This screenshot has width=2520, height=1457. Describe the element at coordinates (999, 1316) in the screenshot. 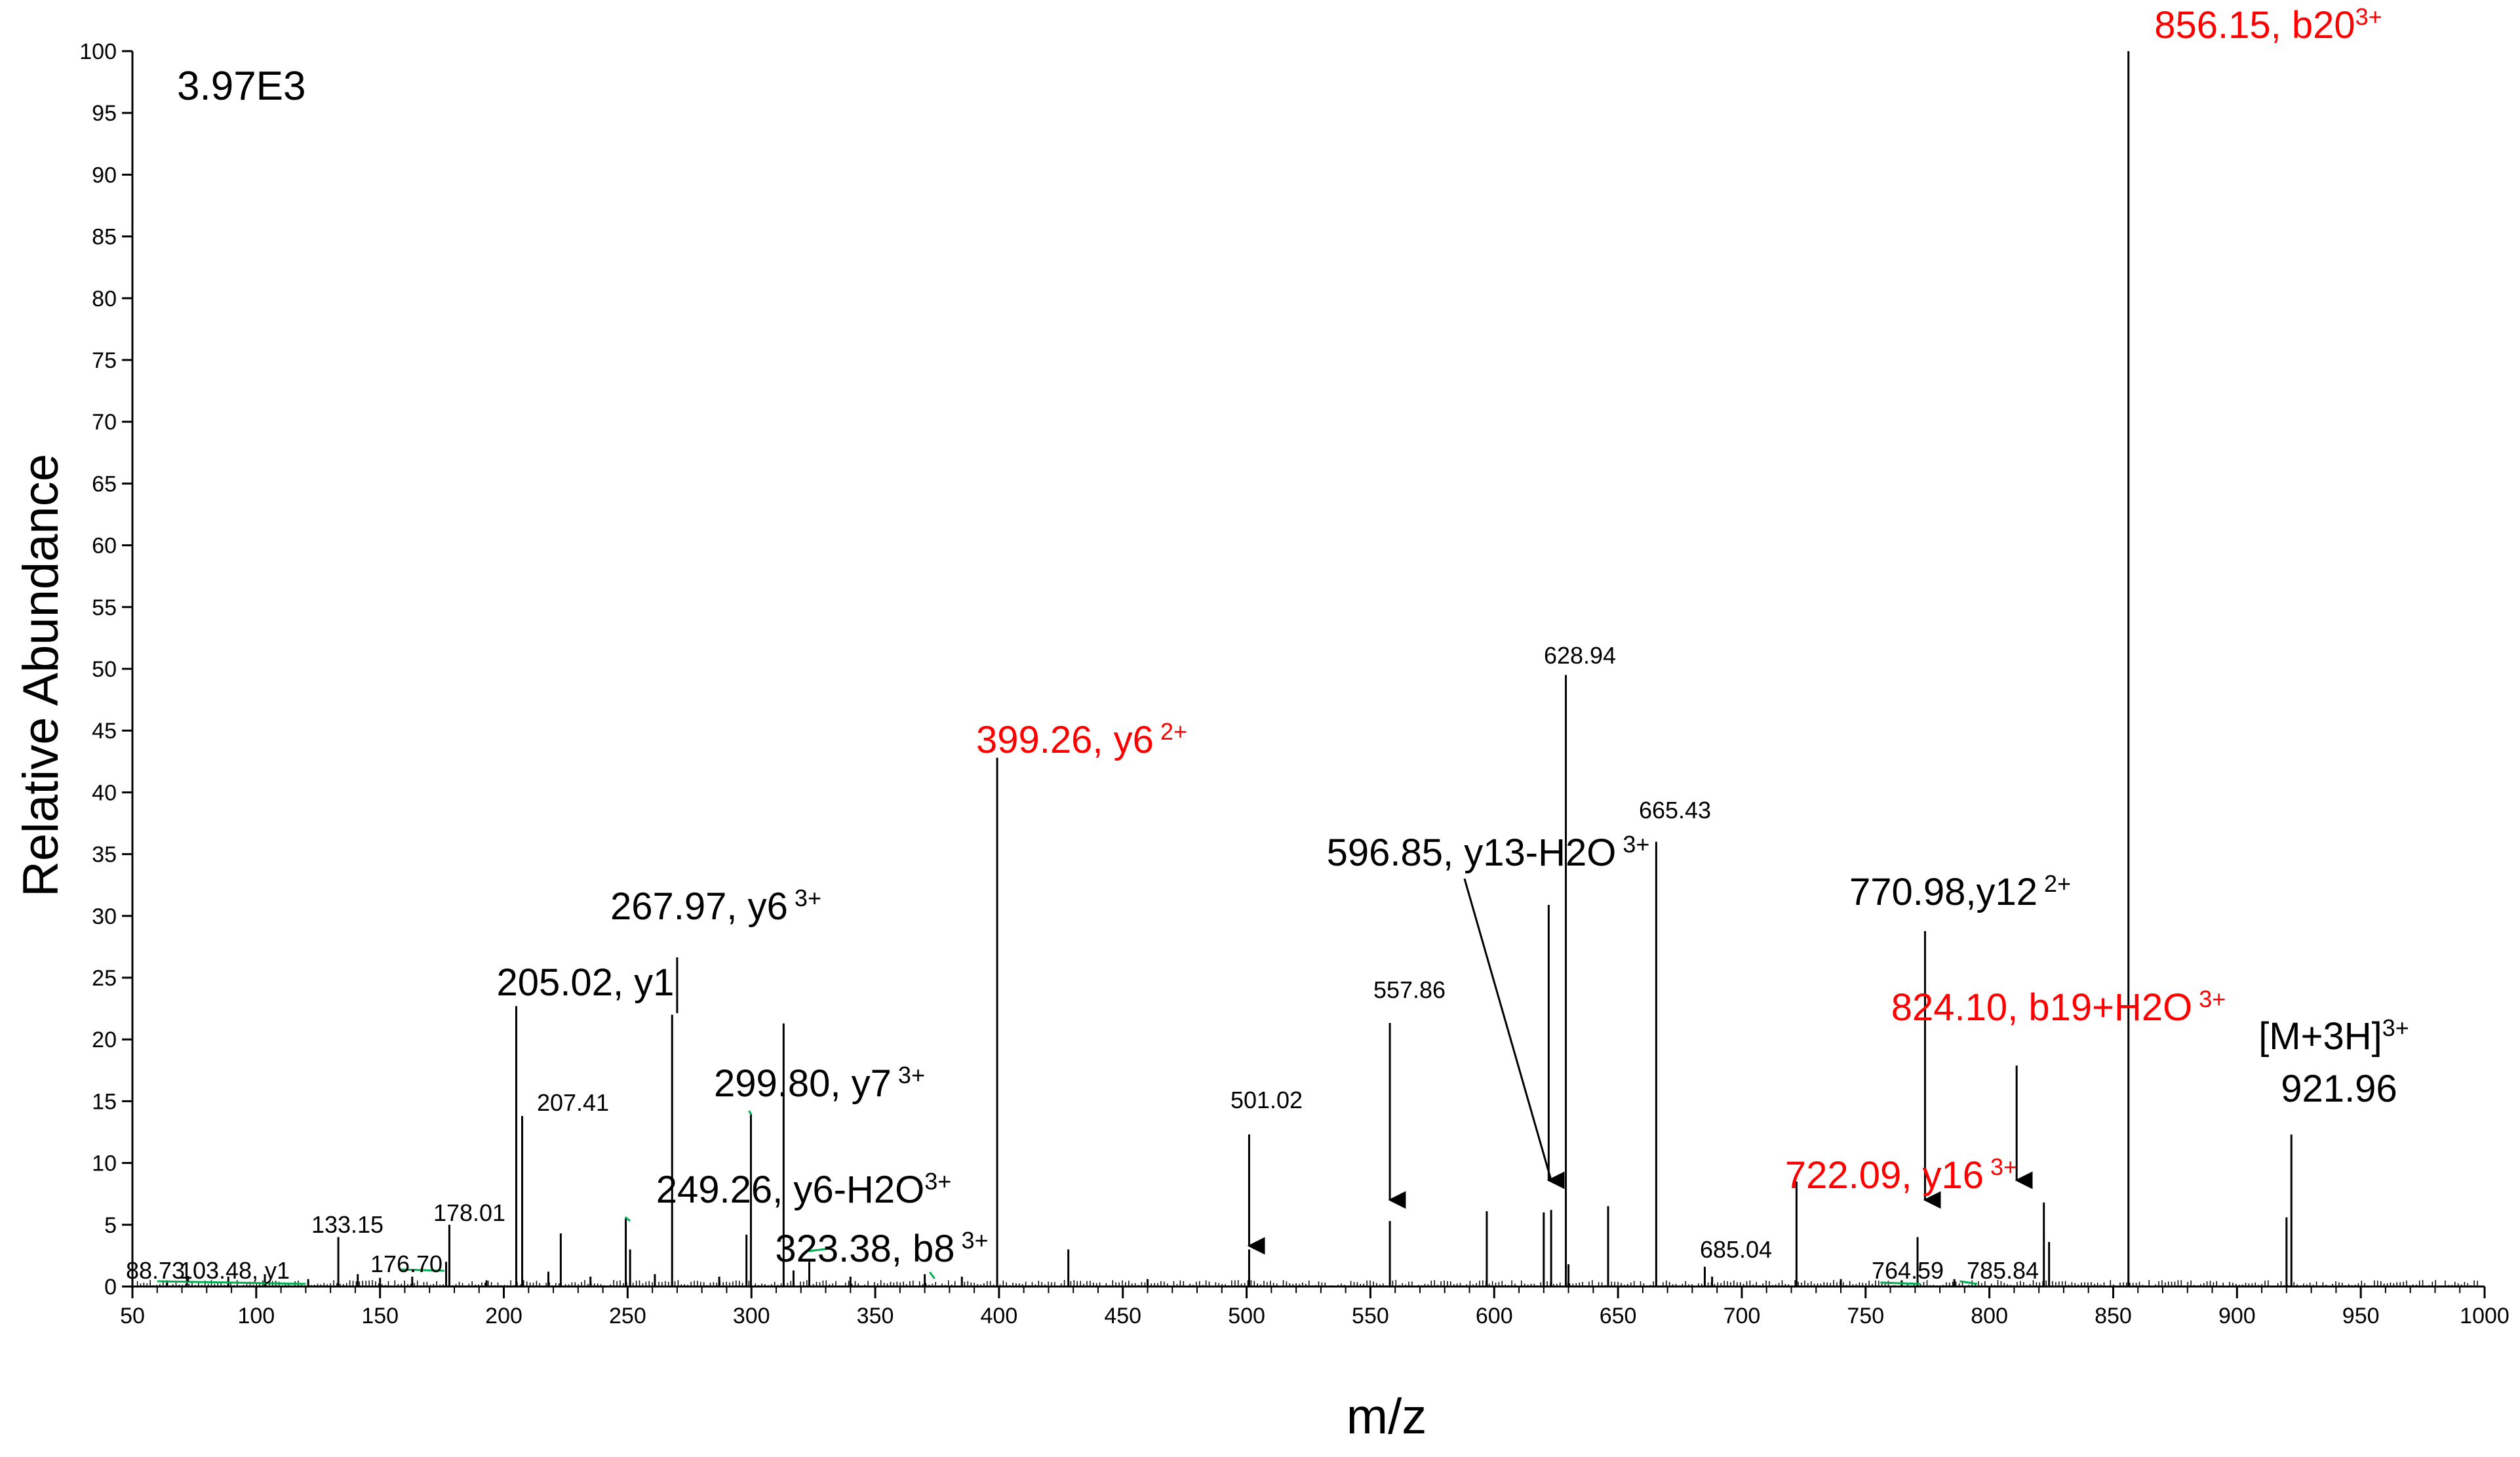

I see `x-tick-label: 400` at that location.